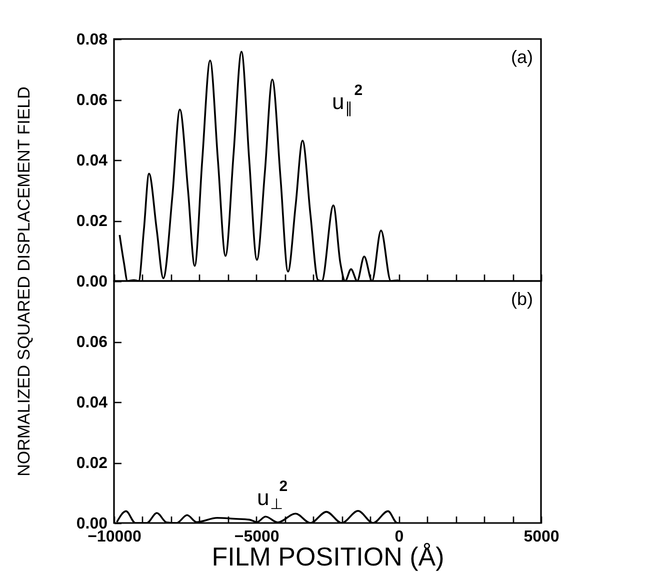 This screenshot has height=582, width=650. What do you see at coordinates (347, 99) in the screenshot?
I see `annotation: u∥2` at bounding box center [347, 99].